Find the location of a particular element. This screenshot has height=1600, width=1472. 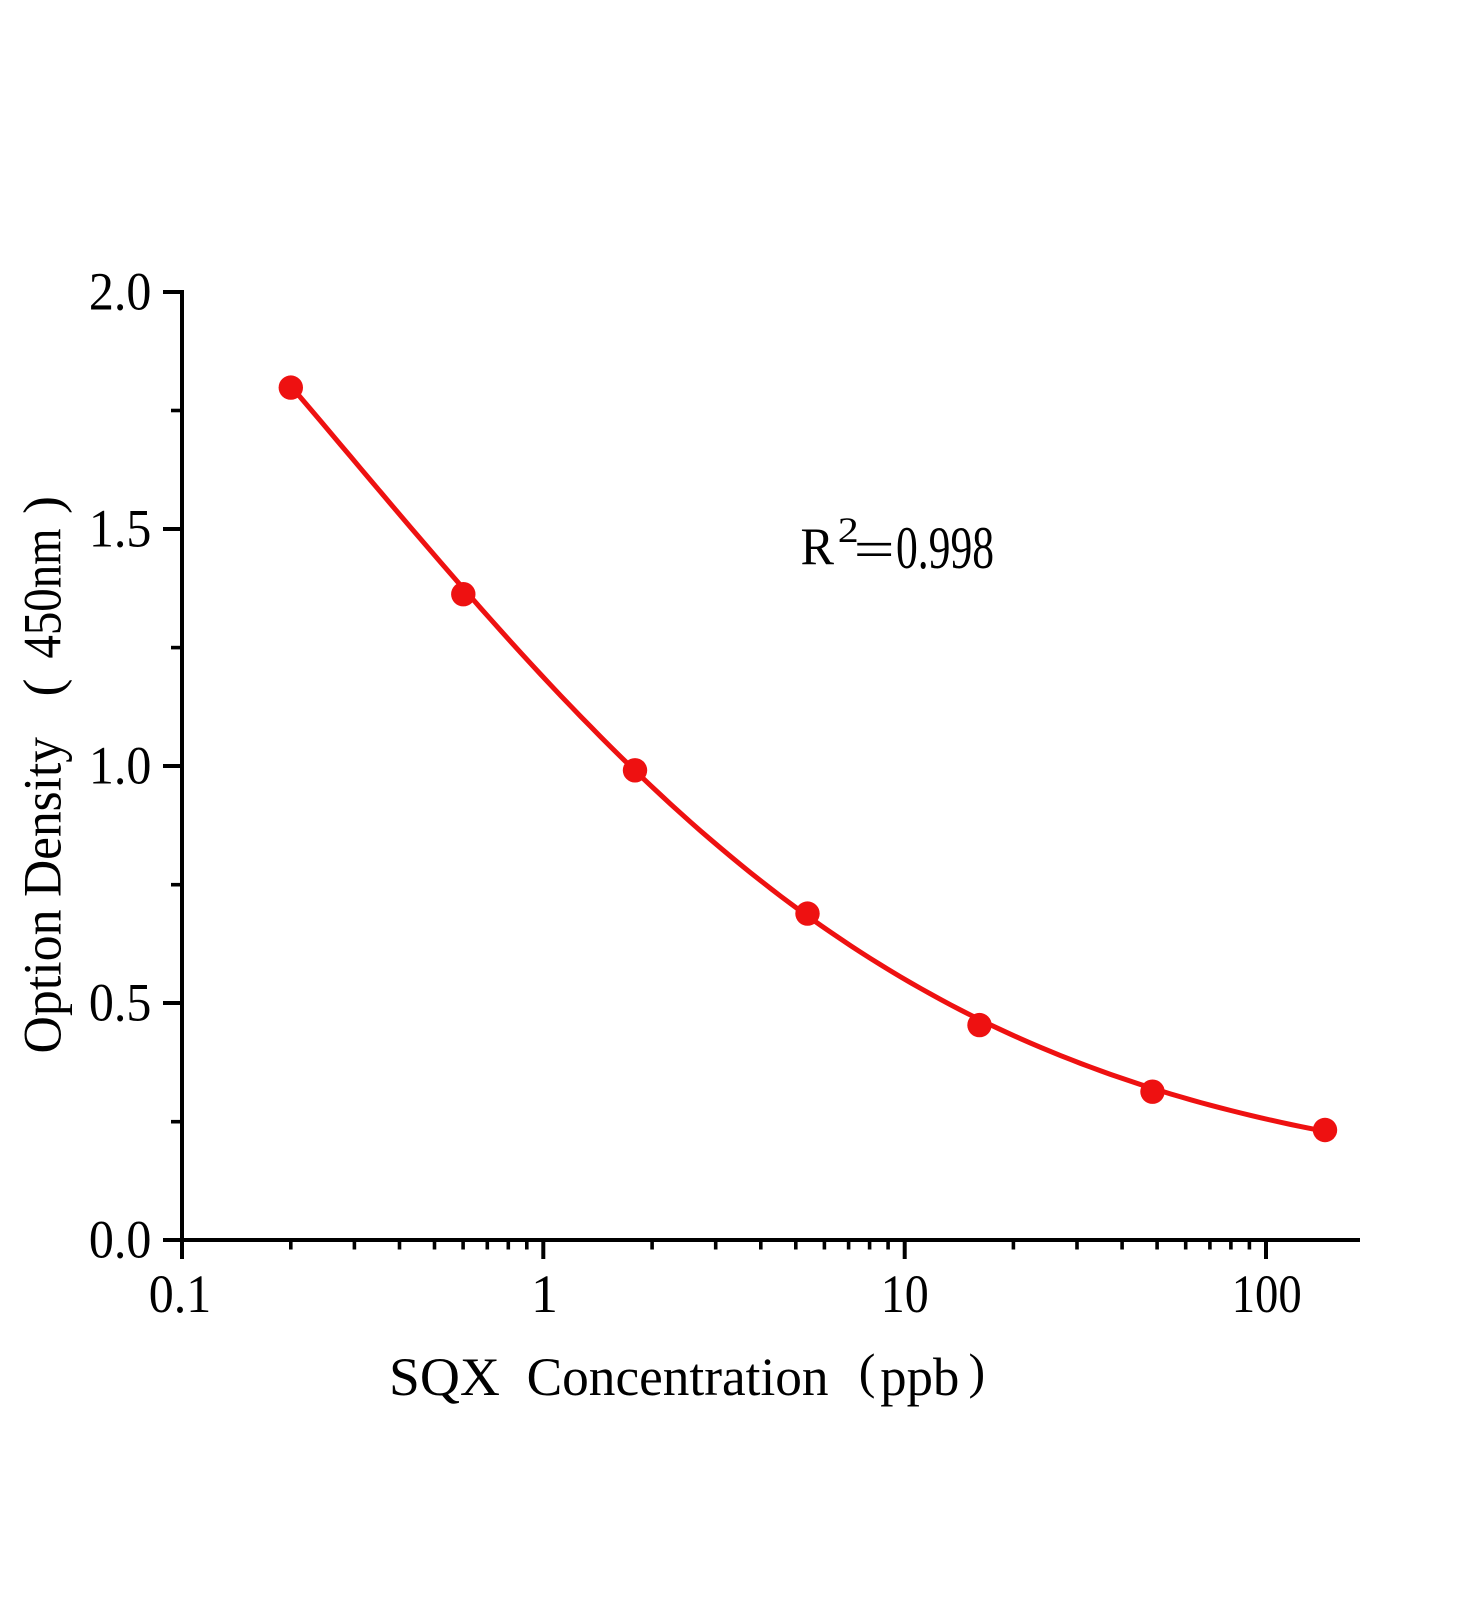

svg-text: Density is located at coordinates (43, 817).